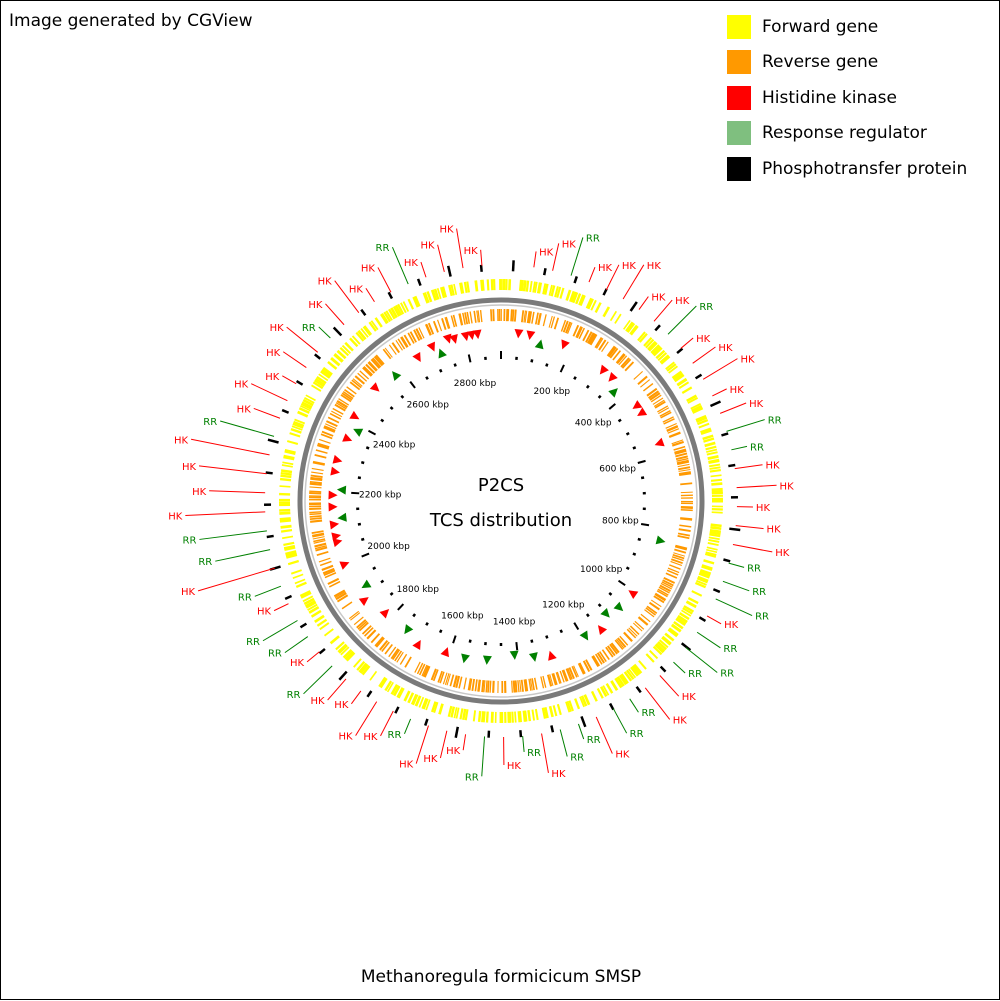 The image size is (1000, 1001). I want to click on scale-tick-label: 200 kbp, so click(551, 392).